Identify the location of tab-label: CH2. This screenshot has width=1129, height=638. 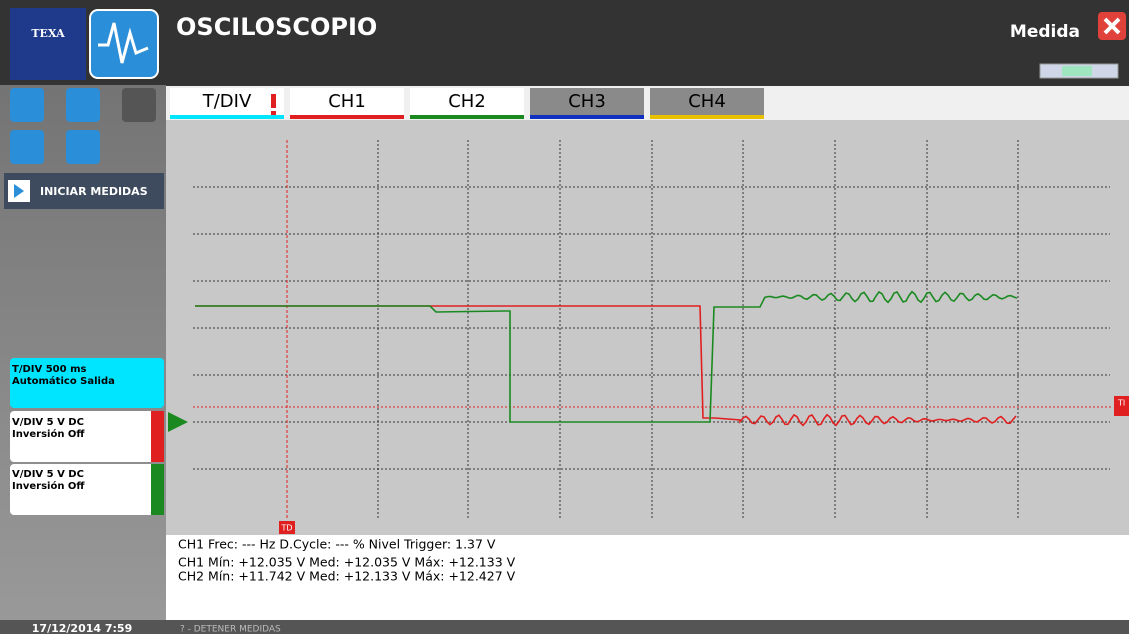
(467, 101).